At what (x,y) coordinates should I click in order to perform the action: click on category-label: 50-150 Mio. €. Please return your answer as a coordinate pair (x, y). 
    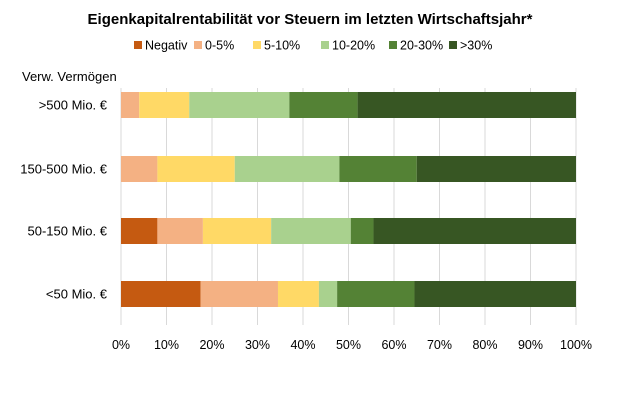
    Looking at the image, I should click on (68, 231).